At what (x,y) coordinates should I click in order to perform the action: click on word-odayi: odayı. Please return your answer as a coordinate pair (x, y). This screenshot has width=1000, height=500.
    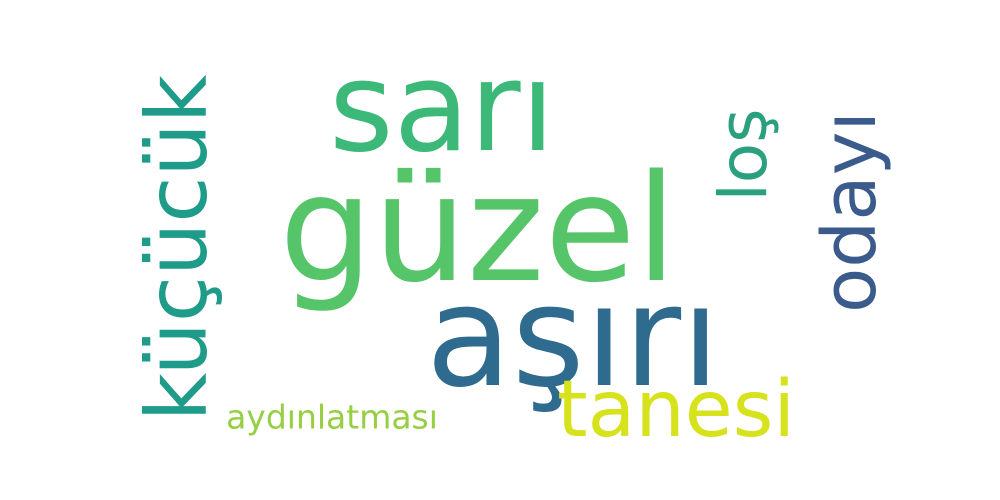
    Looking at the image, I should click on (850, 212).